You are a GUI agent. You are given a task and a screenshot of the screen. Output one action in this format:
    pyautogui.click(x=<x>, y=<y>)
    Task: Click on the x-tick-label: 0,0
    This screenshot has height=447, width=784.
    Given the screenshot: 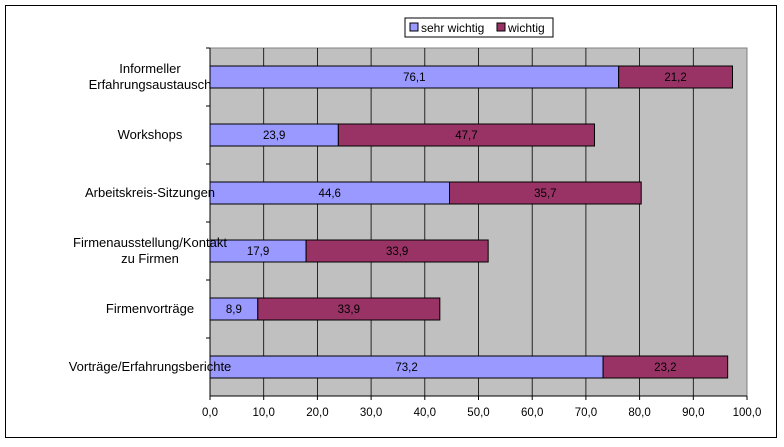 What is the action you would take?
    pyautogui.click(x=210, y=413)
    